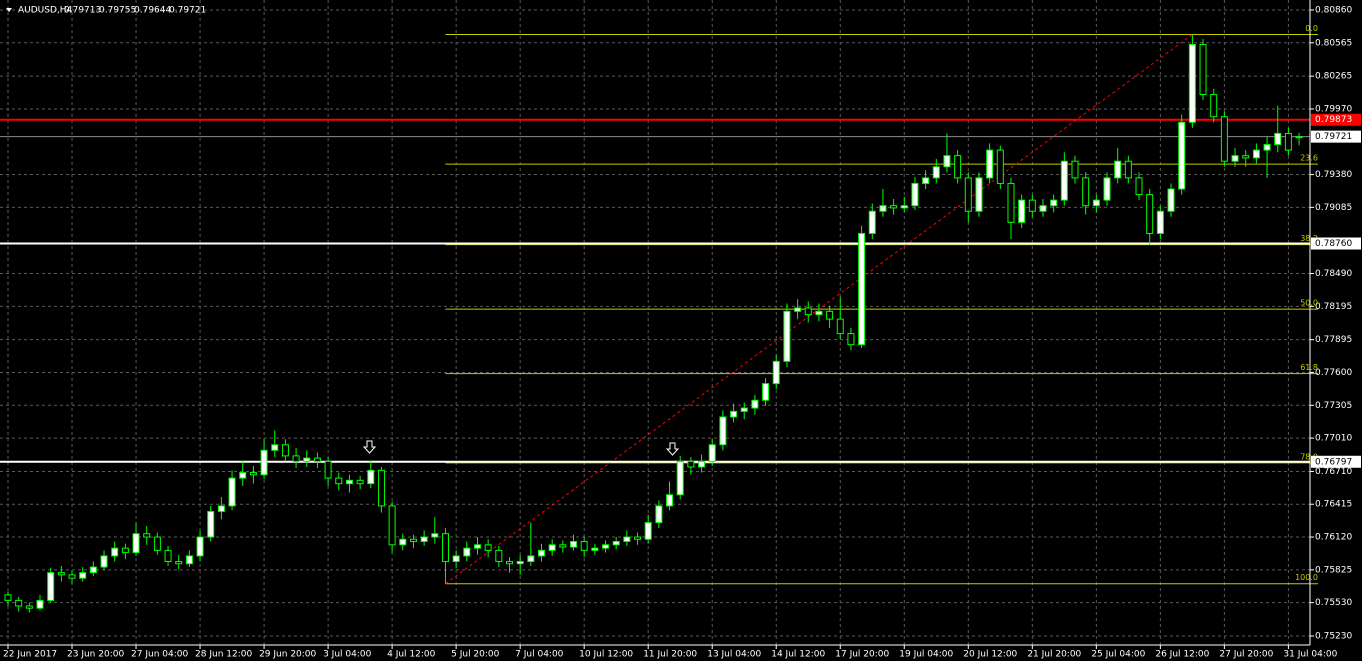 The height and width of the screenshot is (661, 1362). Describe the element at coordinates (1309, 303) in the screenshot. I see `fib-label: 50.0` at that location.